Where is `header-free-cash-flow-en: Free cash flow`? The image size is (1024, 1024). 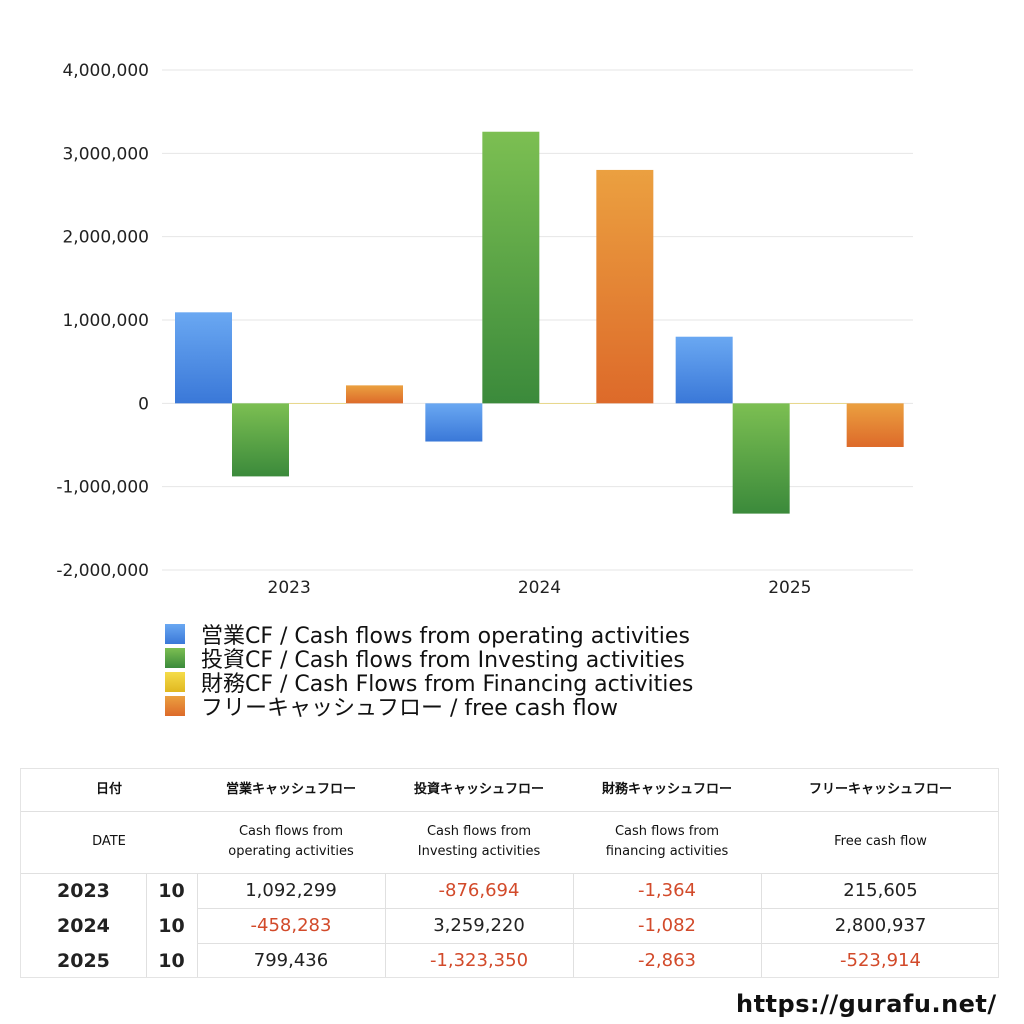
header-free-cash-flow-en: Free cash flow is located at coordinates (880, 841).